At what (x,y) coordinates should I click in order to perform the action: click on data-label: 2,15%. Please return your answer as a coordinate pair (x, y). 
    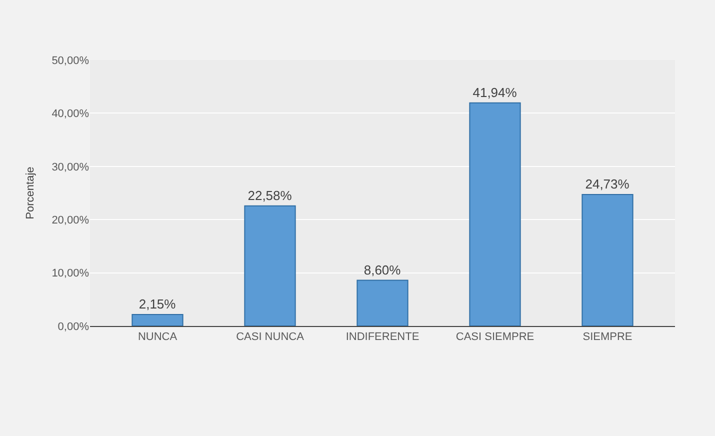
    Looking at the image, I should click on (157, 304).